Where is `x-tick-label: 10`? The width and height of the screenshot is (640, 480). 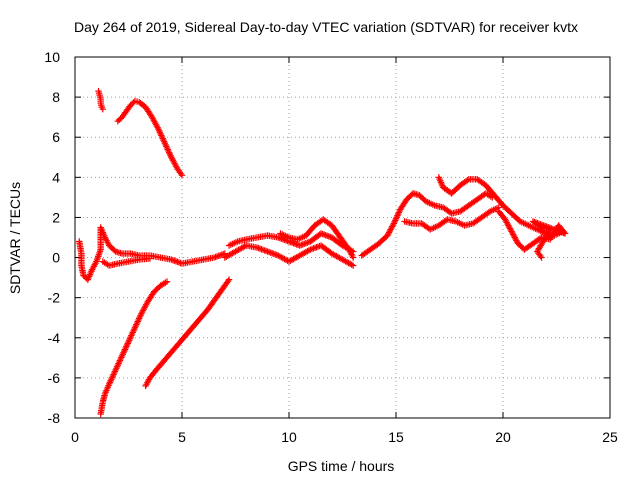
x-tick-label: 10 is located at coordinates (289, 437).